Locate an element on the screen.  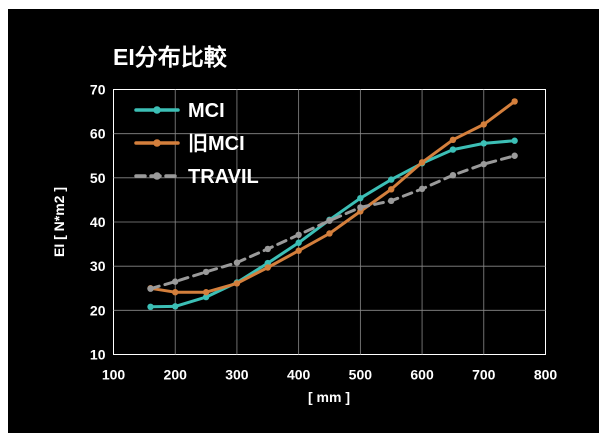
legend-label: MCI is located at coordinates (206, 111).